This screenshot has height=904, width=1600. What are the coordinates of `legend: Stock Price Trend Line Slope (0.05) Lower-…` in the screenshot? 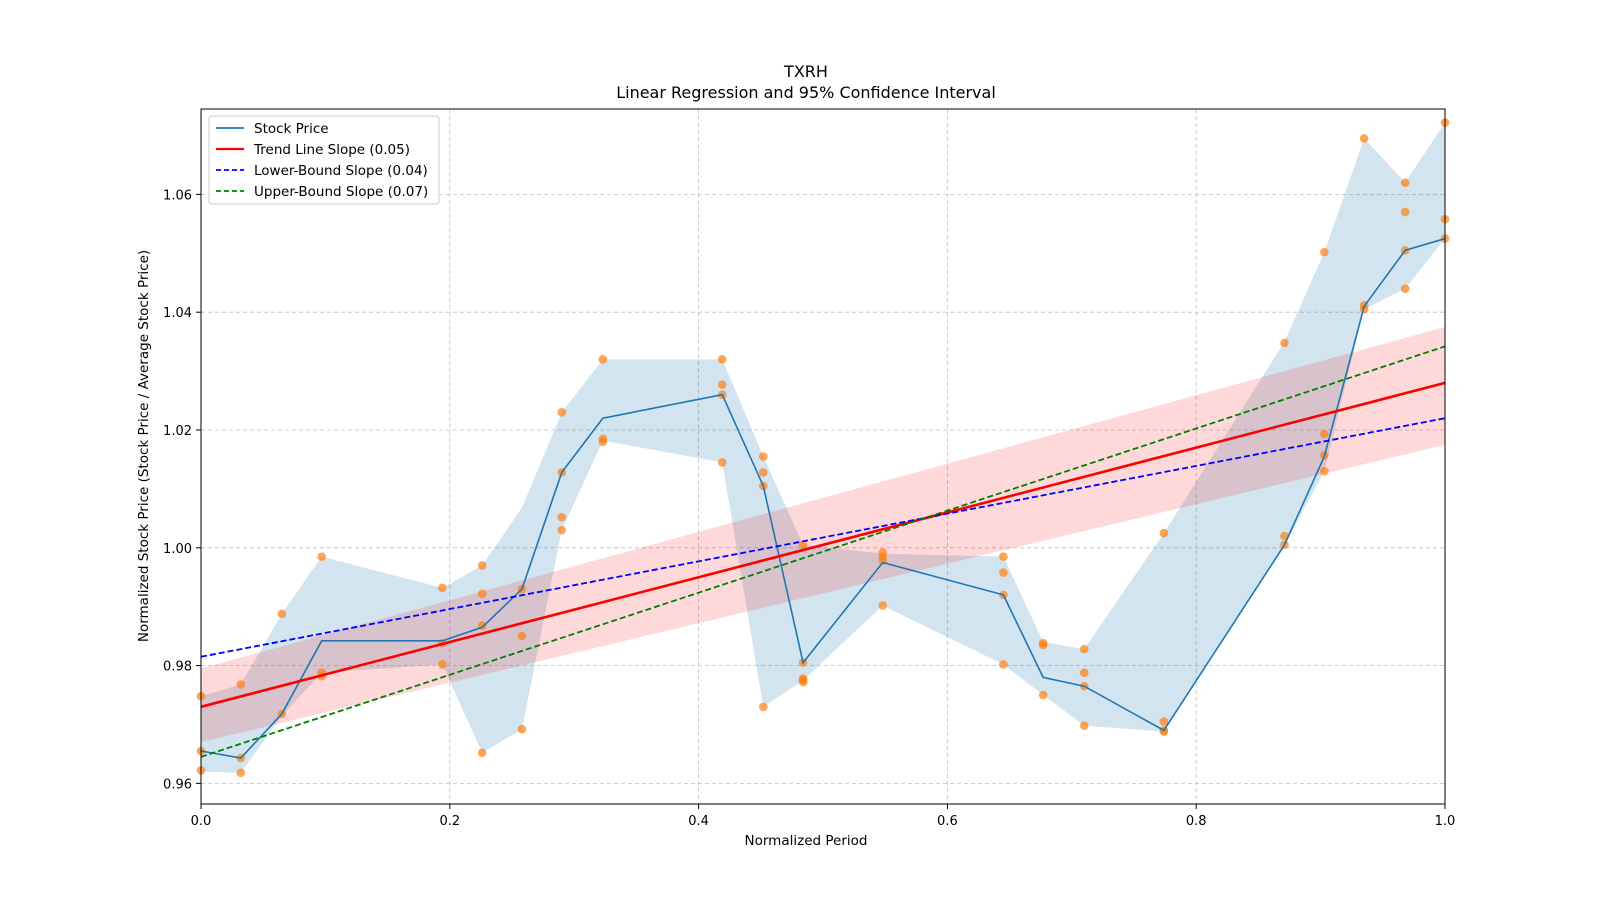 It's located at (324, 160).